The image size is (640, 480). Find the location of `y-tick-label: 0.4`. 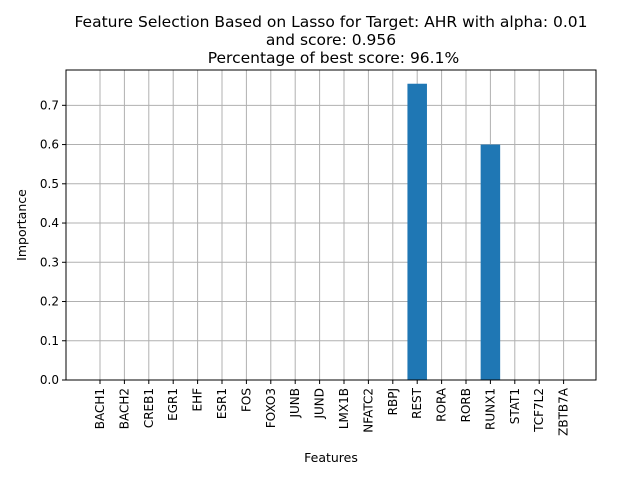

y-tick-label: 0.4 is located at coordinates (49, 223).